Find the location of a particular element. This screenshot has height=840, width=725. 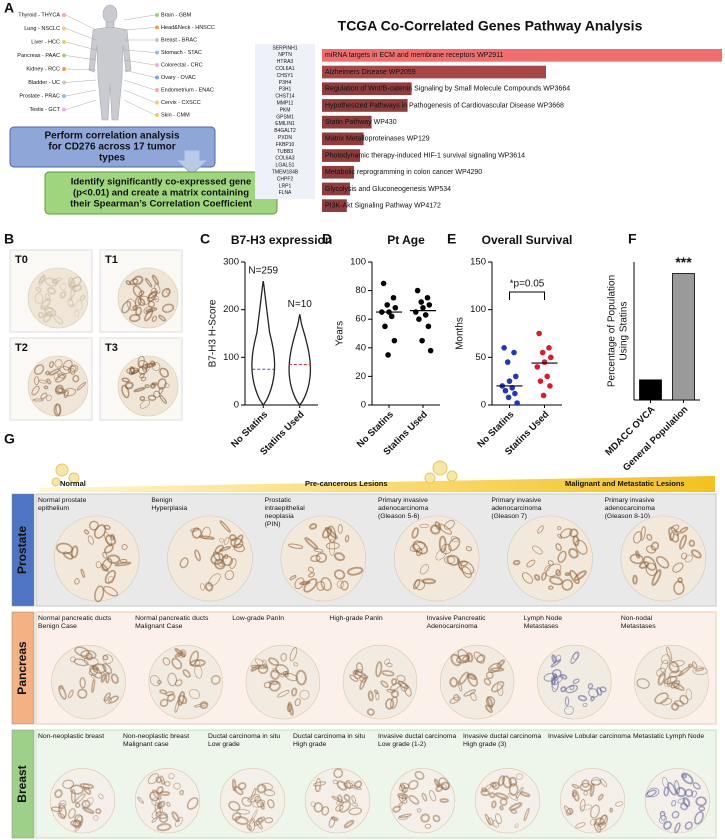

organ-leader is located at coordinates (139, 96).